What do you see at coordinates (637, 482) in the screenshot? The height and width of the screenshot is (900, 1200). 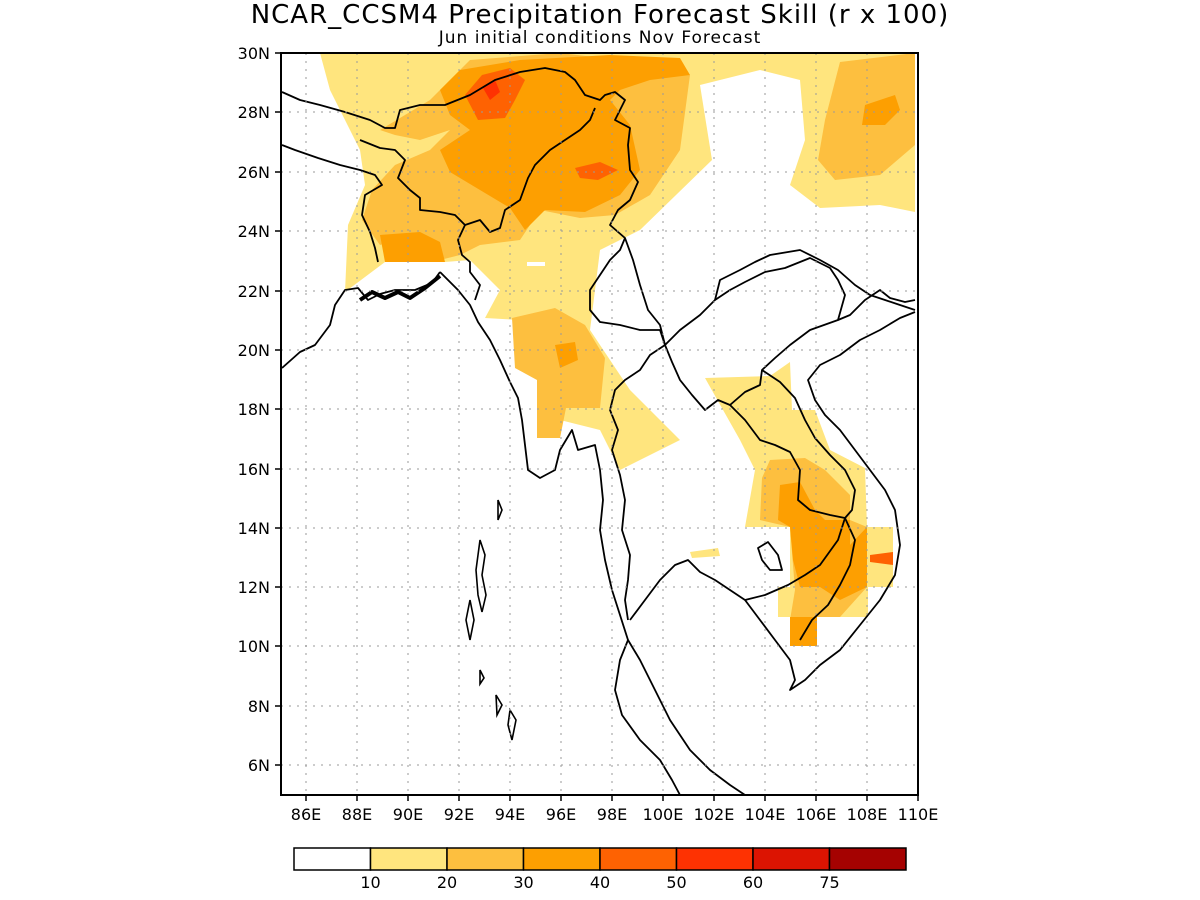 I see `border-myanmar-thailand` at bounding box center [637, 482].